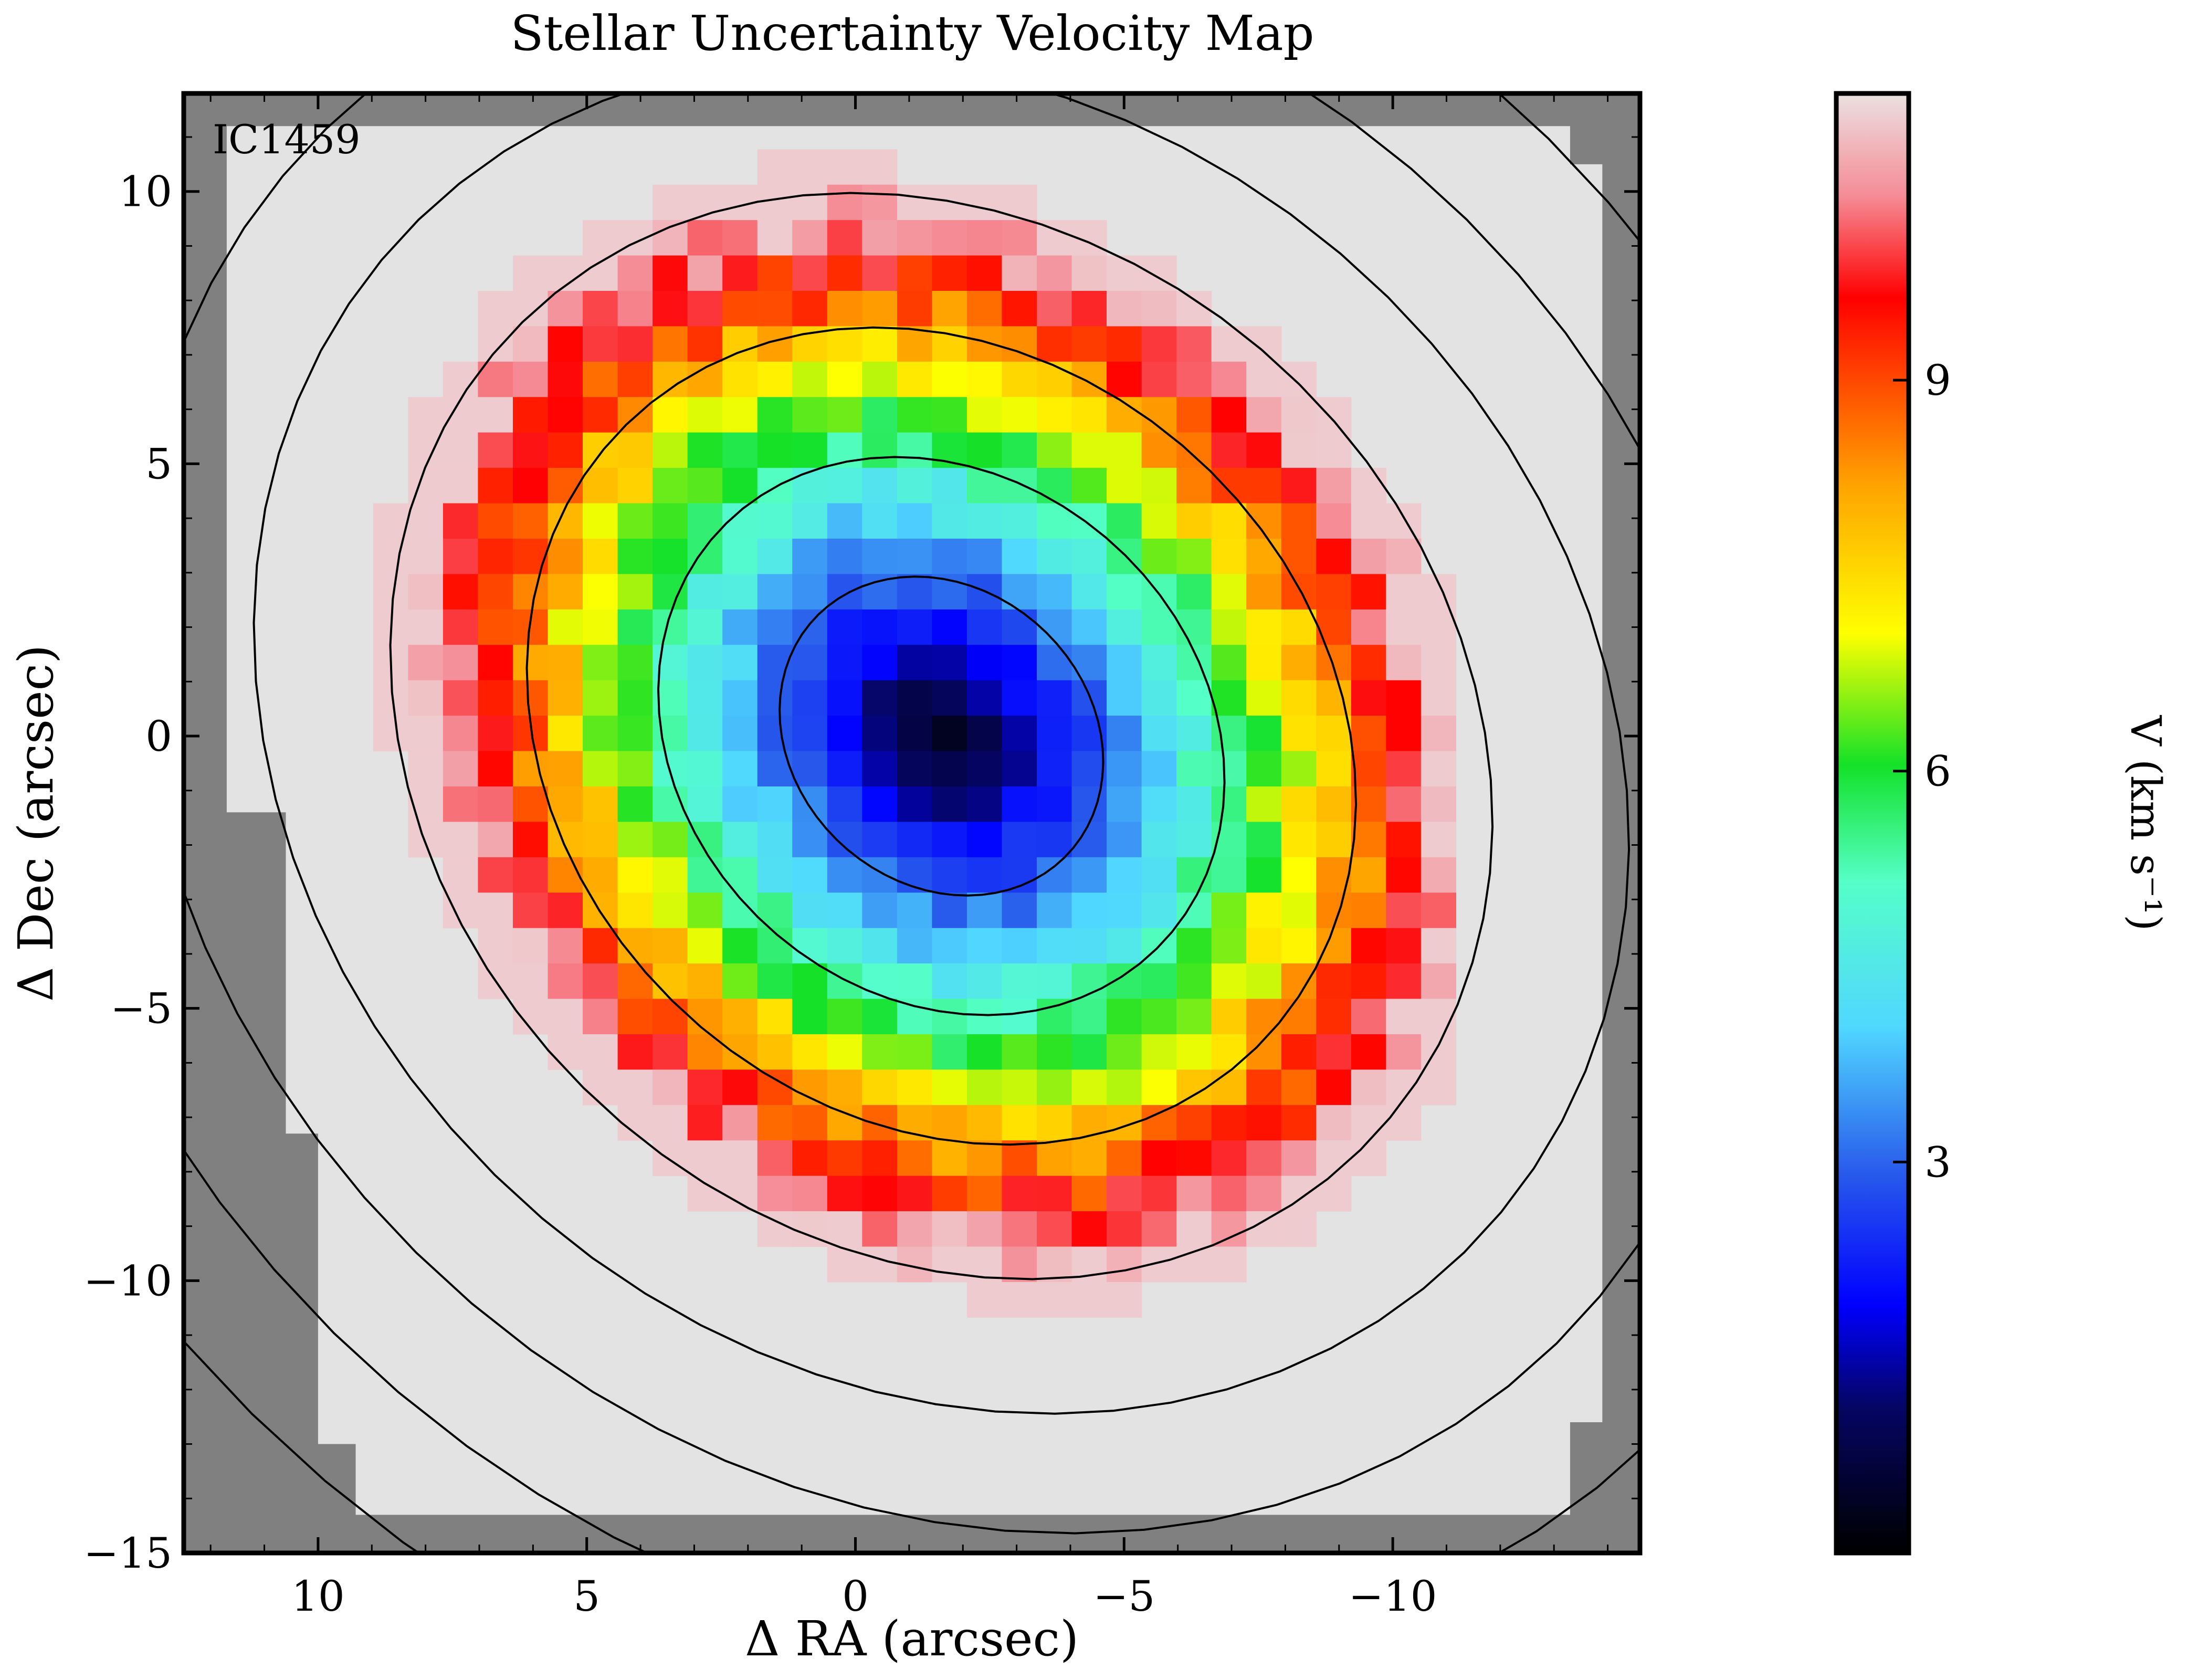 The width and height of the screenshot is (2188, 1680). What do you see at coordinates (318, 1596) in the screenshot?
I see `x-tick-label: 10` at bounding box center [318, 1596].